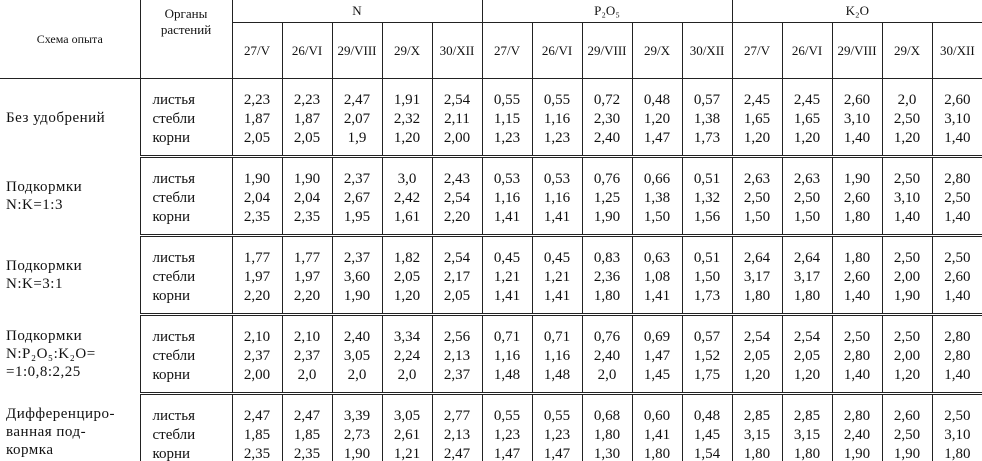 The height and width of the screenshot is (461, 982). What do you see at coordinates (907, 50) in the screenshot?
I see `date-header: 29/X` at bounding box center [907, 50].